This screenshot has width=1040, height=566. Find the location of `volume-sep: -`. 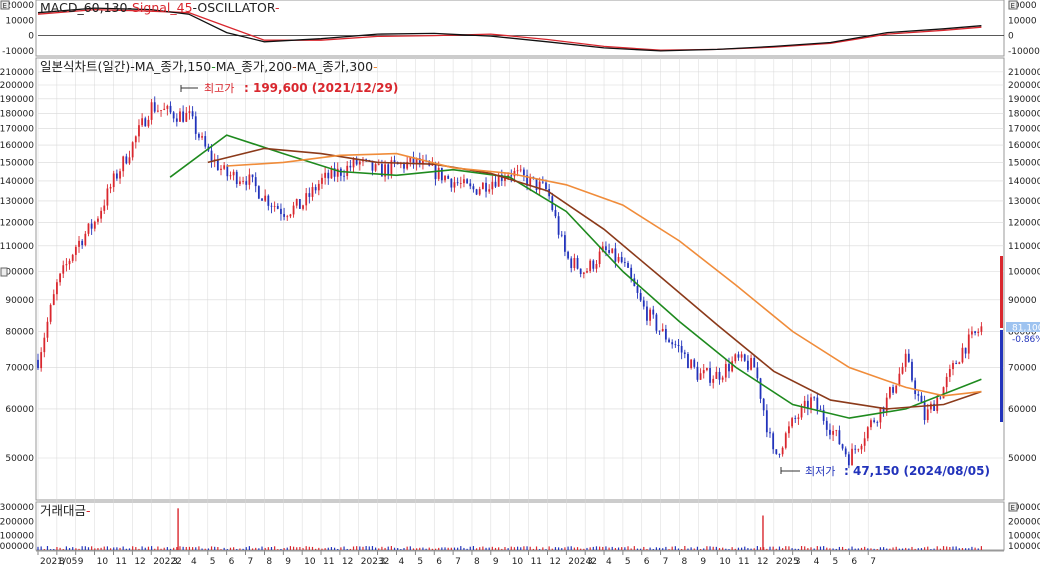

volume-sep: - is located at coordinates (88, 510).